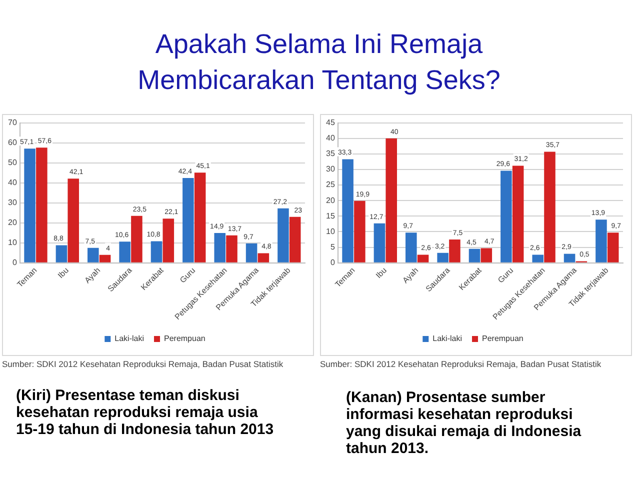 The image size is (638, 479). Describe the element at coordinates (13, 163) in the screenshot. I see `y-tick-label: 50` at that location.